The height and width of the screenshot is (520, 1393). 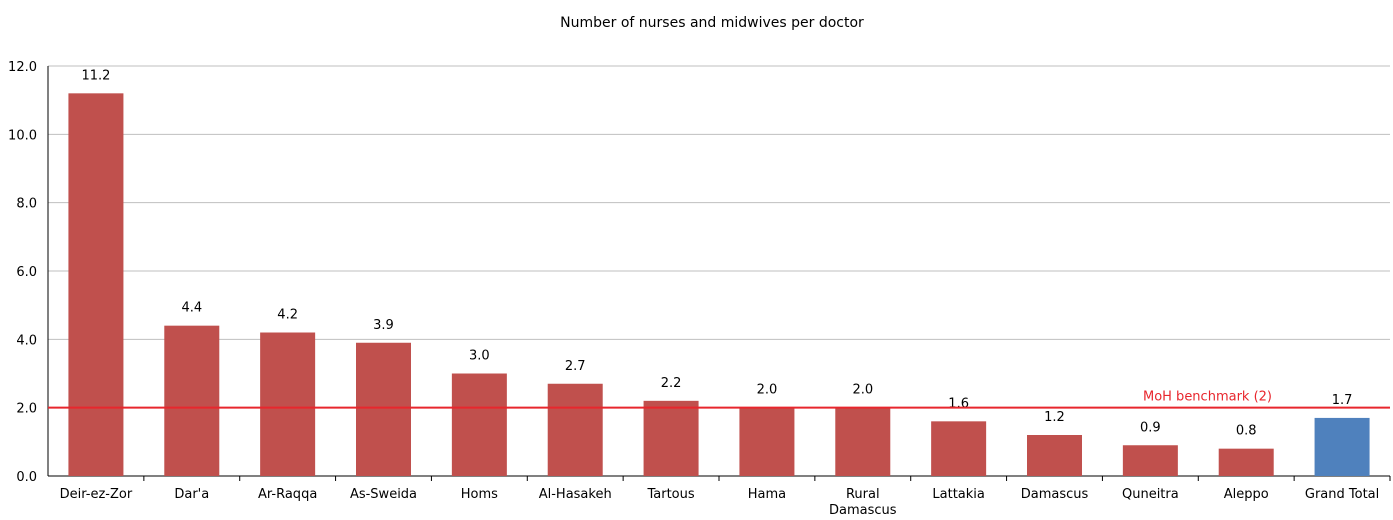 What do you see at coordinates (479, 494) in the screenshot?
I see `x-tick-label: Homs` at bounding box center [479, 494].